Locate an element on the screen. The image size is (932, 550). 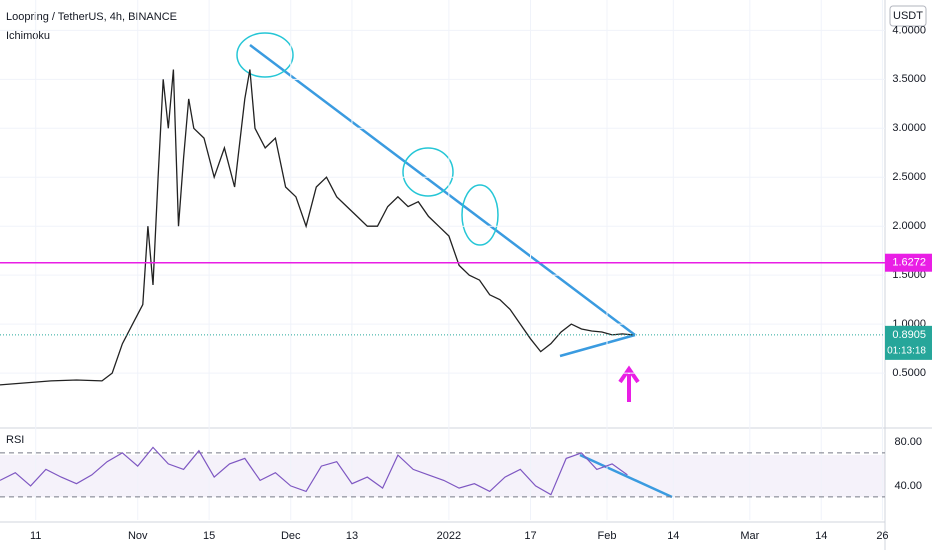
trend-line is located at coordinates (597, 345).